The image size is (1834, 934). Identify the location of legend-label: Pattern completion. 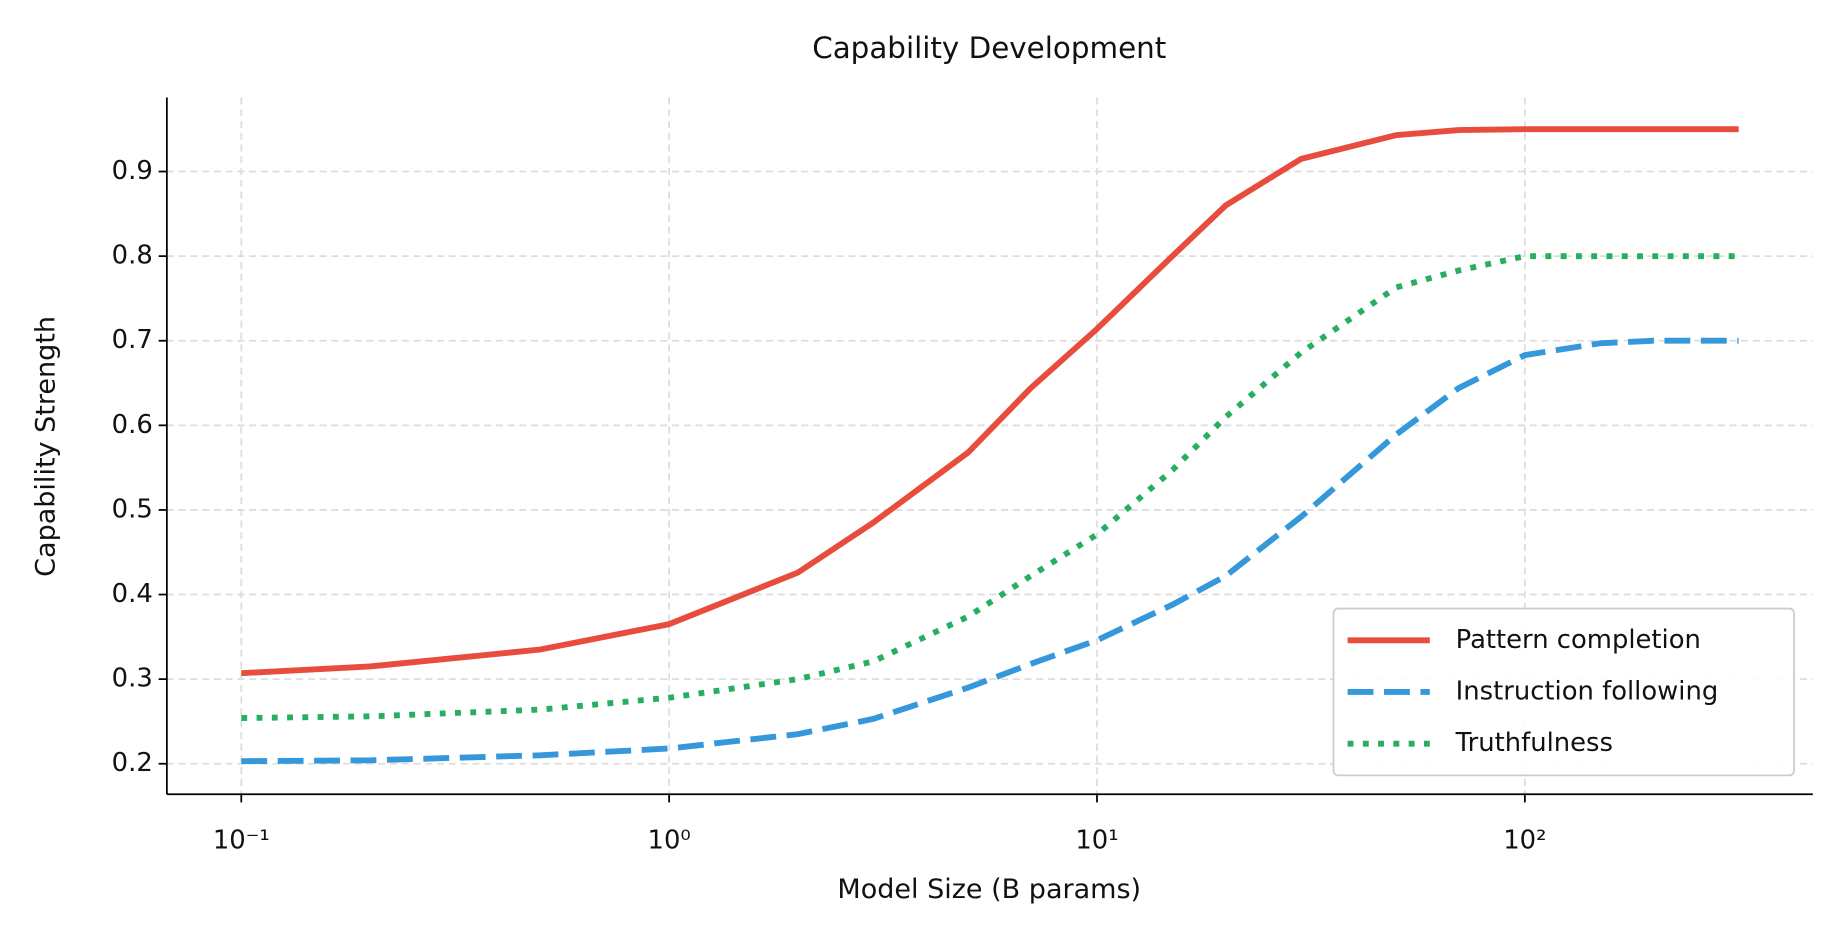
(1578, 640).